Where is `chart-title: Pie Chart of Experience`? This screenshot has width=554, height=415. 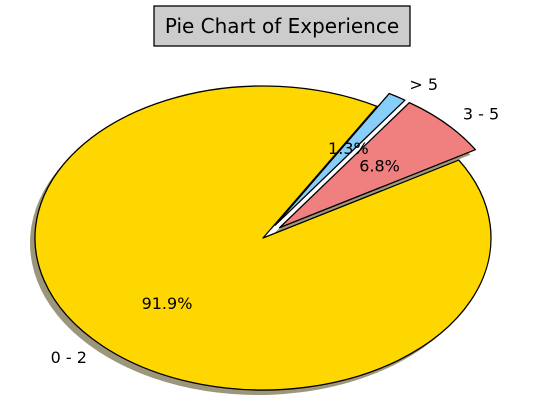 chart-title: Pie Chart of Experience is located at coordinates (282, 26).